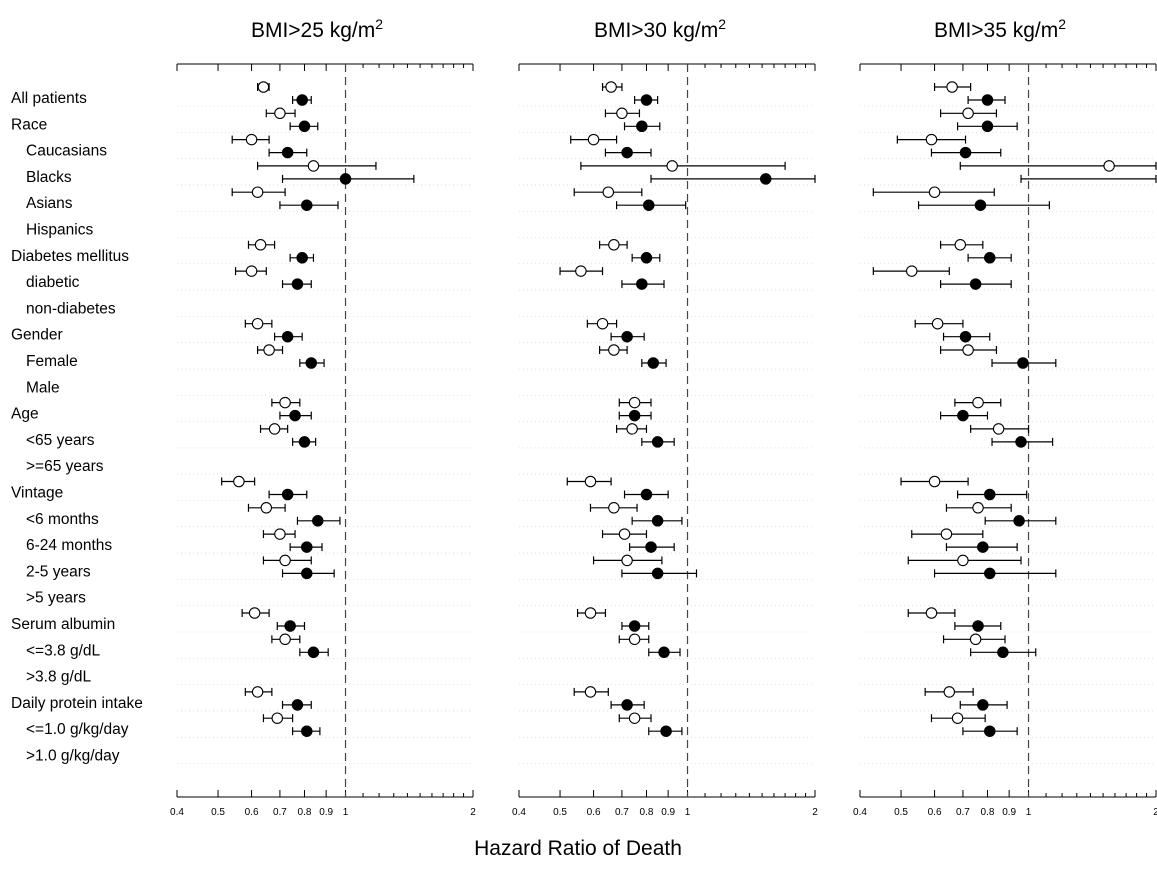  Describe the element at coordinates (66, 151) in the screenshot. I see `row-label-caucasians: Caucasians` at that location.